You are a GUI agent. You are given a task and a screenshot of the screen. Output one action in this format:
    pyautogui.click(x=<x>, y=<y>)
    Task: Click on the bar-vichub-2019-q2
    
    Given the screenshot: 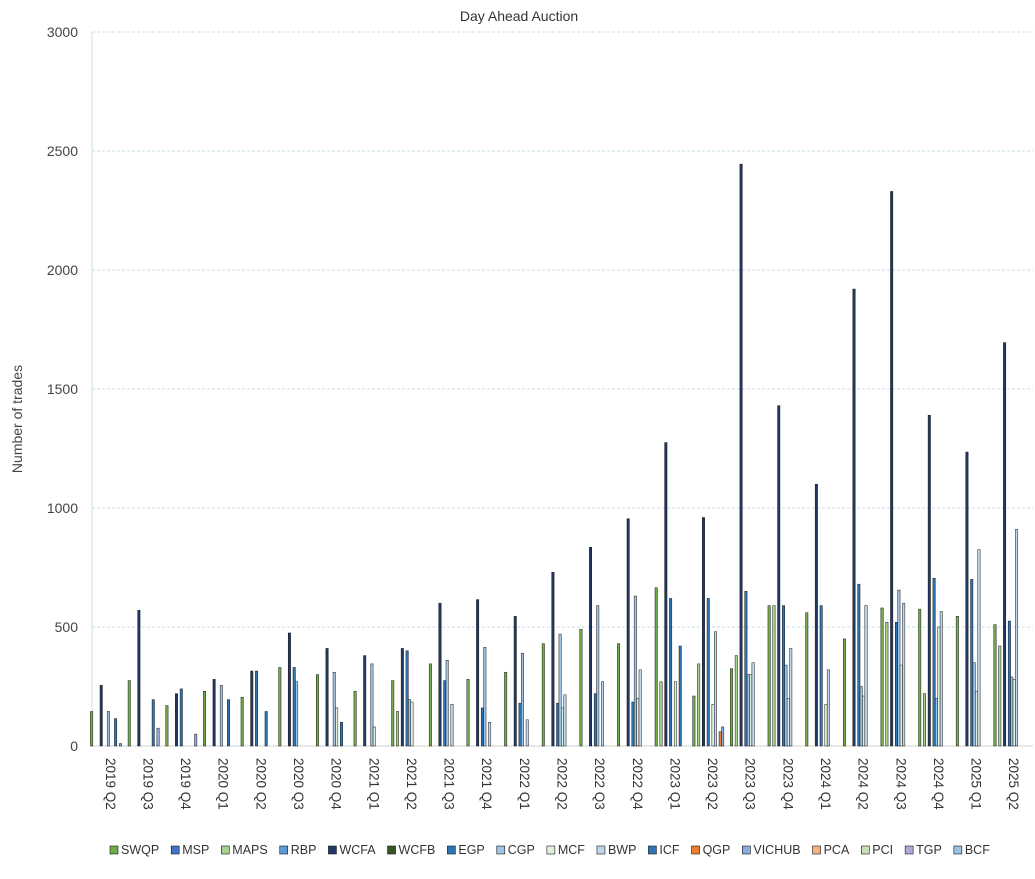 What is the action you would take?
    pyautogui.click(x=120, y=745)
    